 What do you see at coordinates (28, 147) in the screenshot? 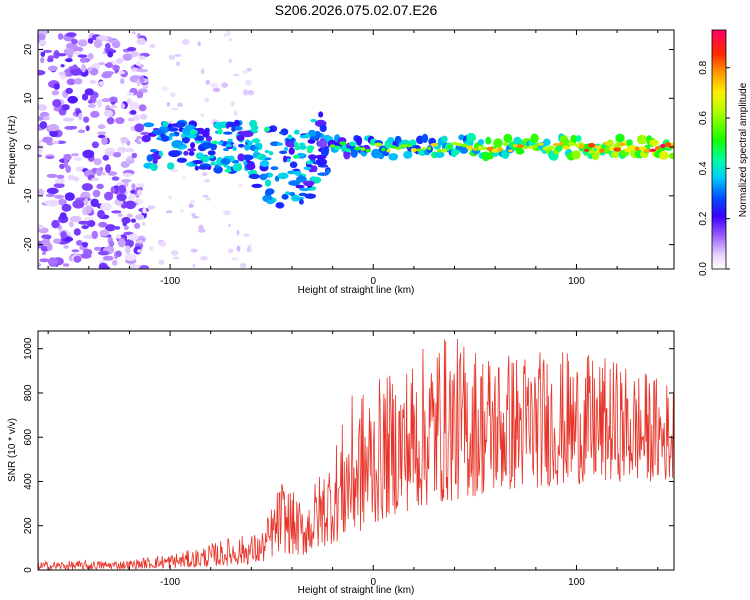
I see `y-tick-label: 0` at bounding box center [28, 147].